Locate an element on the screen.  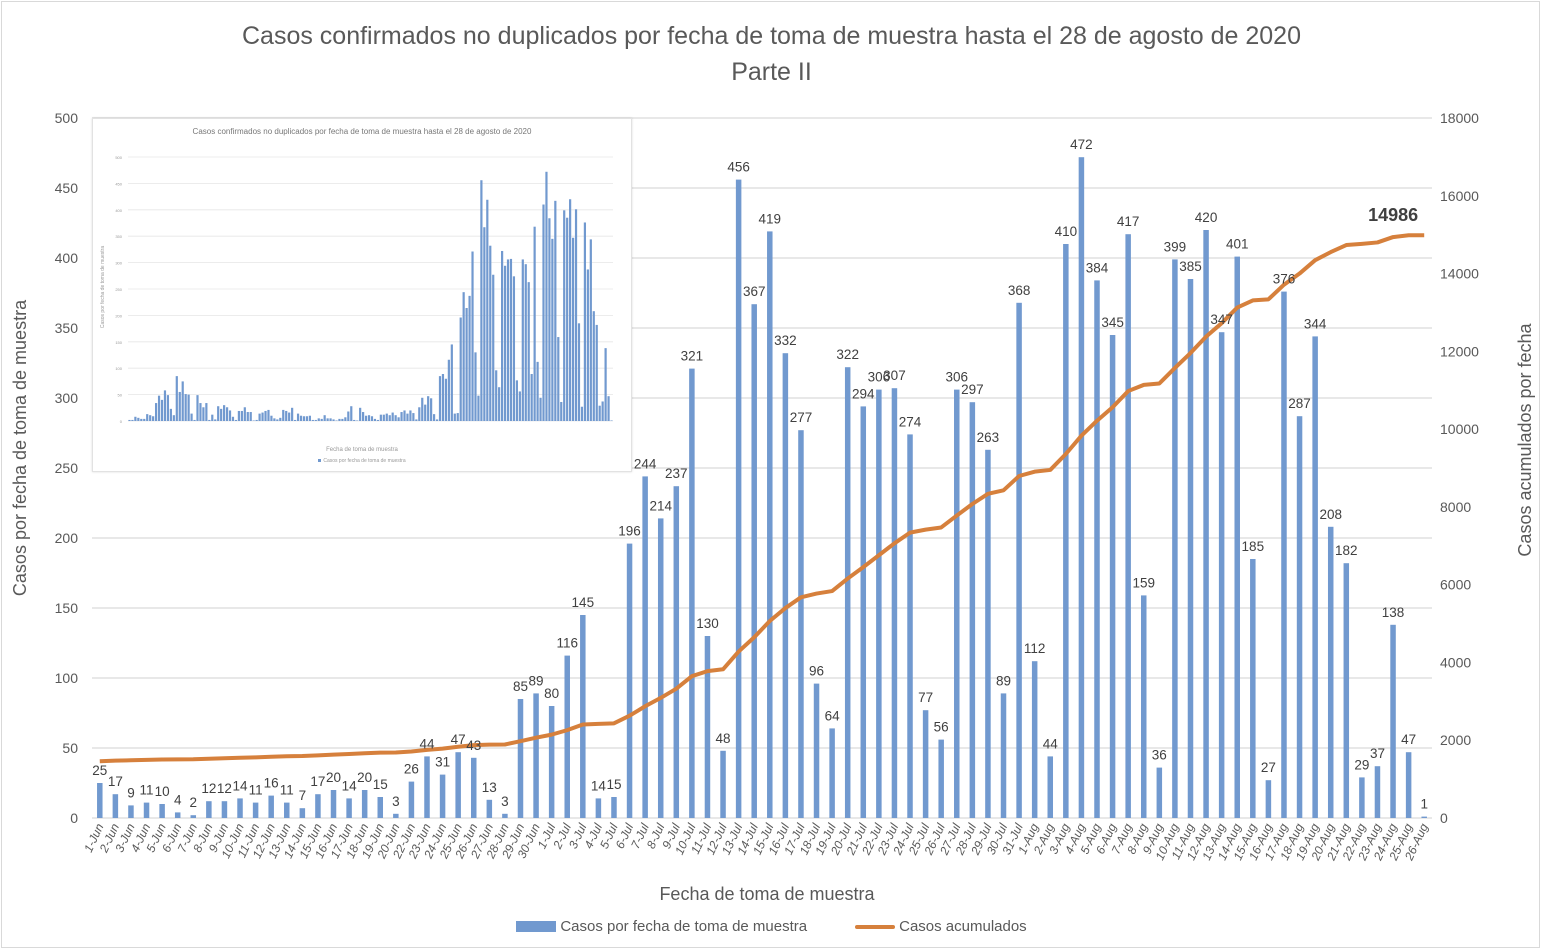
y2-tick-label: 6000 is located at coordinates (1455, 585).